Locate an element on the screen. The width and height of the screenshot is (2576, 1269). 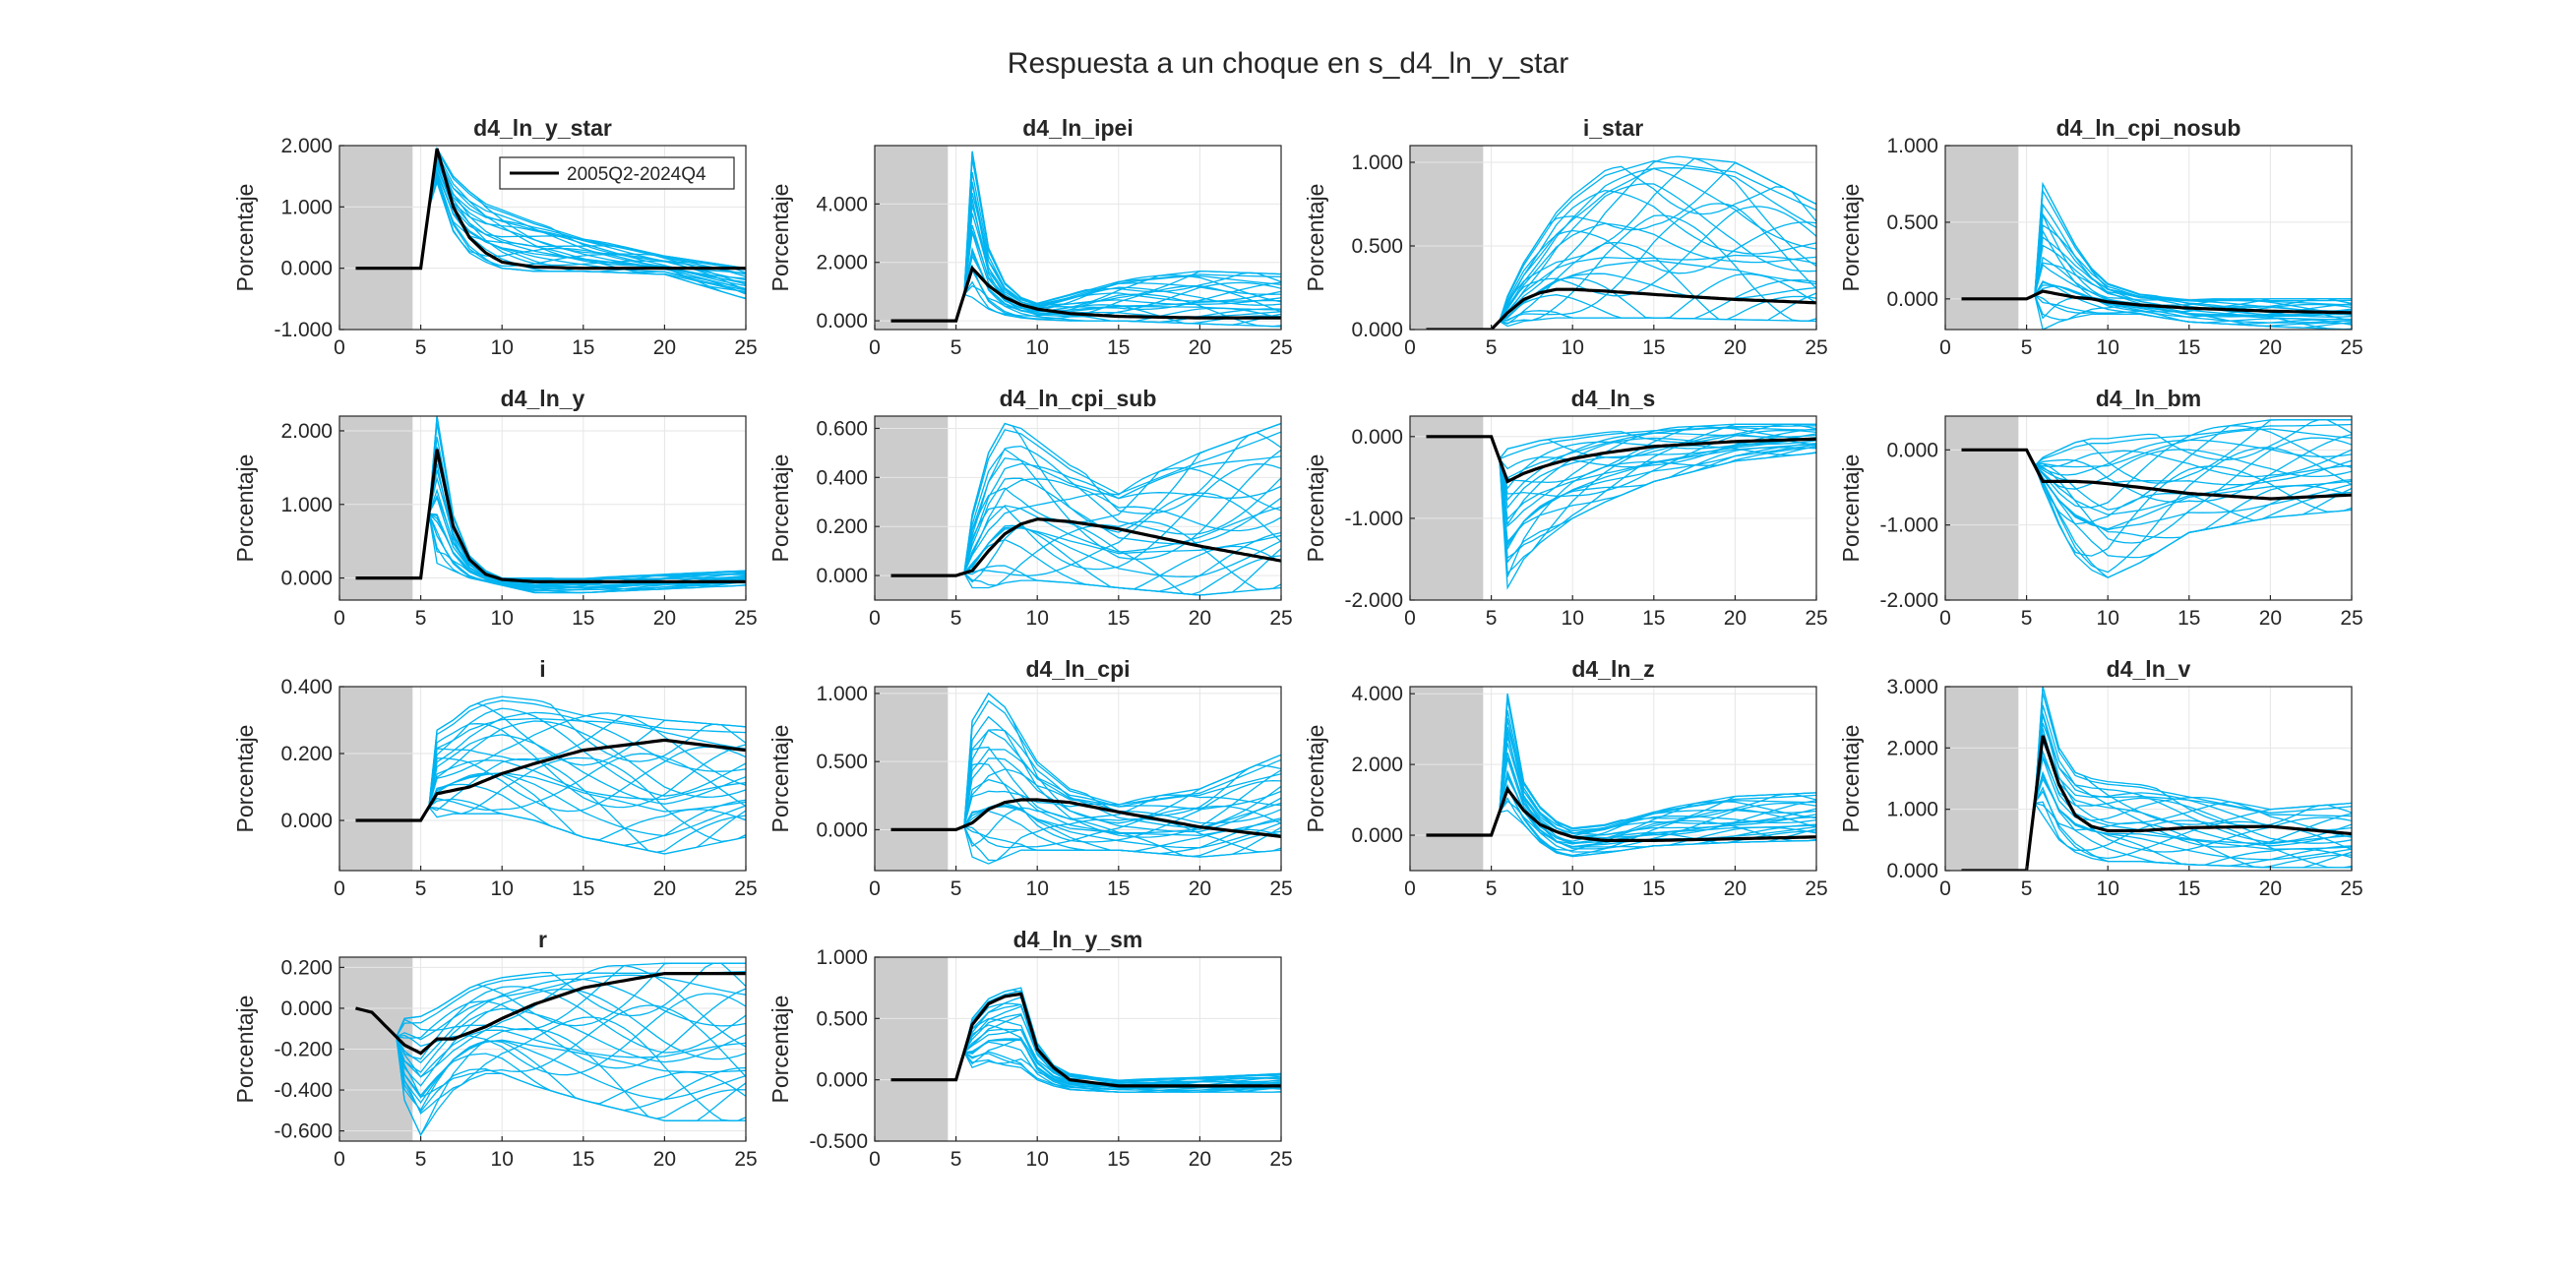
subplot-i: 0 5 10 15 20 25 0.000 0.200 0.400 i Porcentaje is located at coordinates (495, 778).